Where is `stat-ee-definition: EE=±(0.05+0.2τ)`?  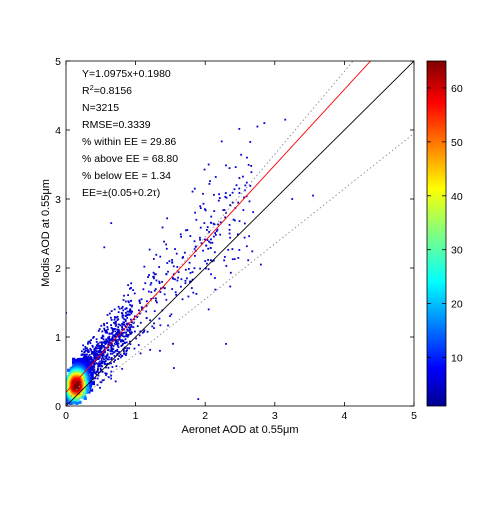 stat-ee-definition: EE=±(0.05+0.2τ) is located at coordinates (121, 193).